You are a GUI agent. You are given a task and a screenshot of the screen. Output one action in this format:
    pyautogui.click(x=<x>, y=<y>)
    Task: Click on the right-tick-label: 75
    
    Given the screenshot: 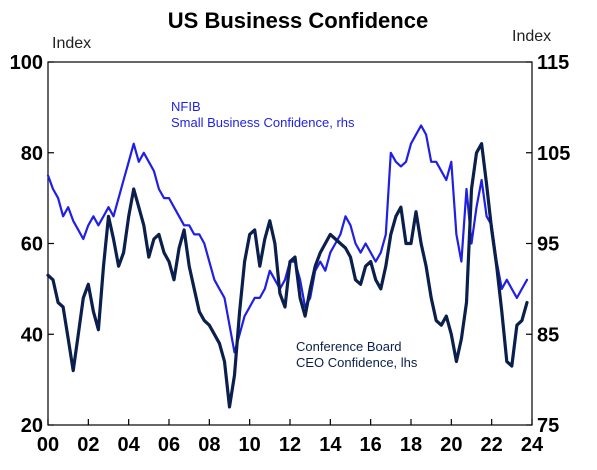 What is the action you would take?
    pyautogui.click(x=548, y=426)
    